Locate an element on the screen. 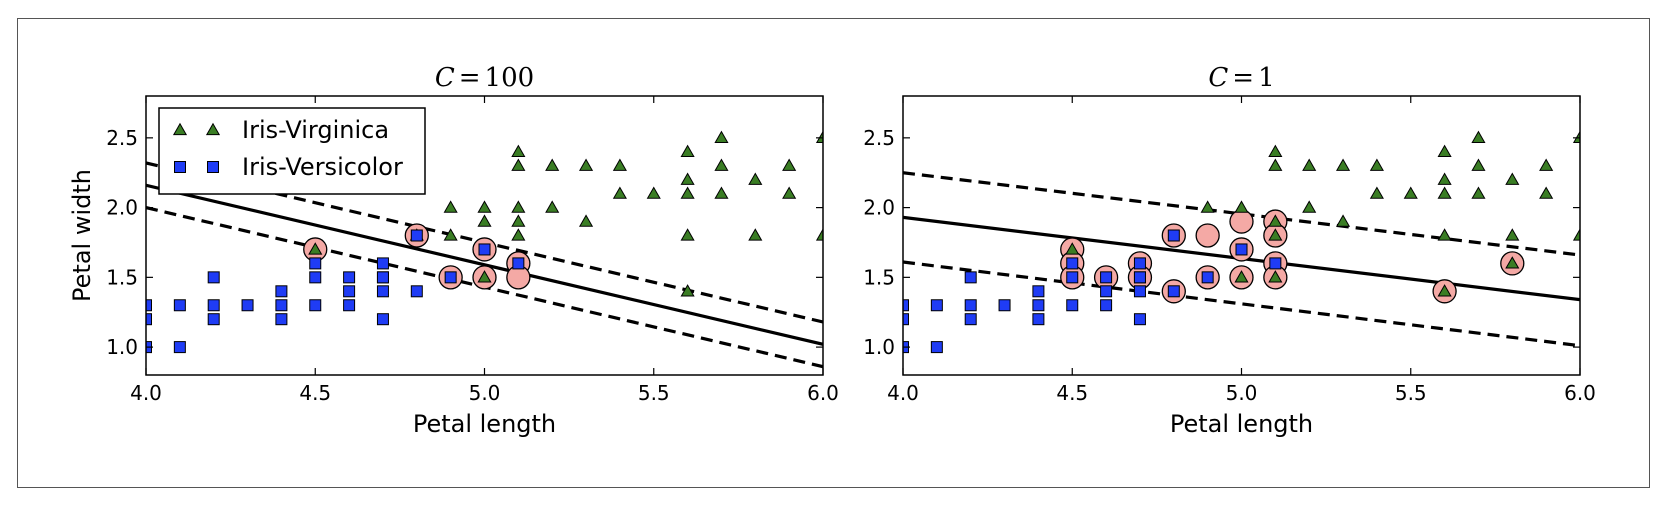 The image size is (1668, 506). y-tick-label: 2.0 is located at coordinates (122, 208).